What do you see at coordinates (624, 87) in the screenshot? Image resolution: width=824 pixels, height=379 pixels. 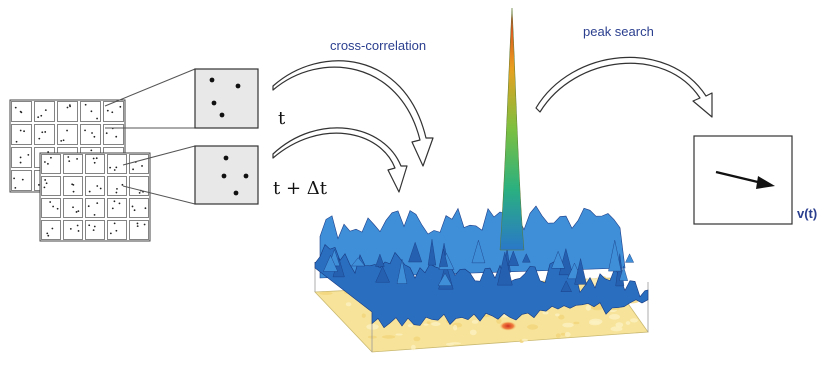 I see `curved-arrow-icon` at bounding box center [624, 87].